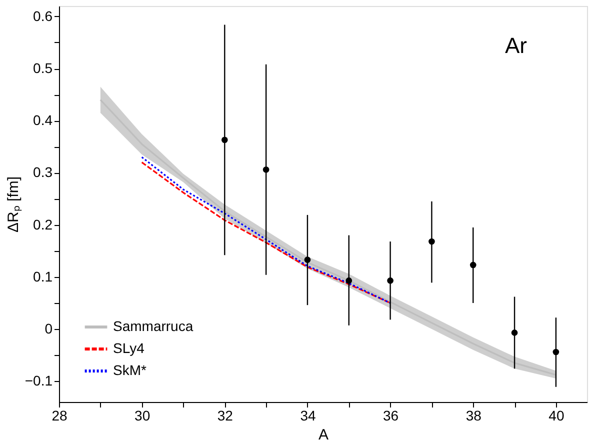 This screenshot has width=595, height=446. What do you see at coordinates (43, 224) in the screenshot?
I see `y-tick-label: 0.2` at bounding box center [43, 224].